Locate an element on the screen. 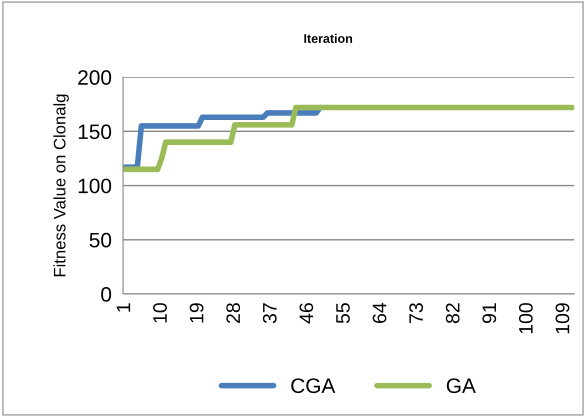 Image resolution: width=586 pixels, height=417 pixels. x-tick-label: 55 is located at coordinates (343, 313).